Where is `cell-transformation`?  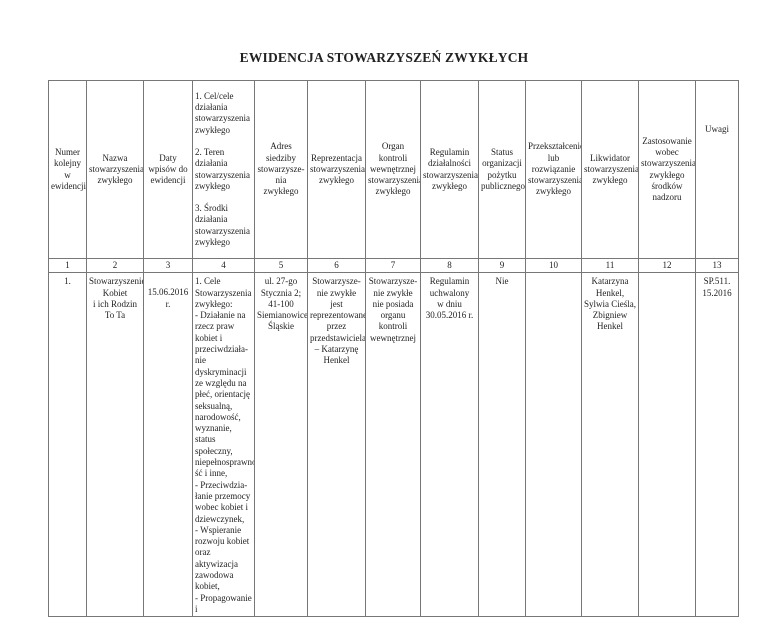
cell-transformation is located at coordinates (553, 444).